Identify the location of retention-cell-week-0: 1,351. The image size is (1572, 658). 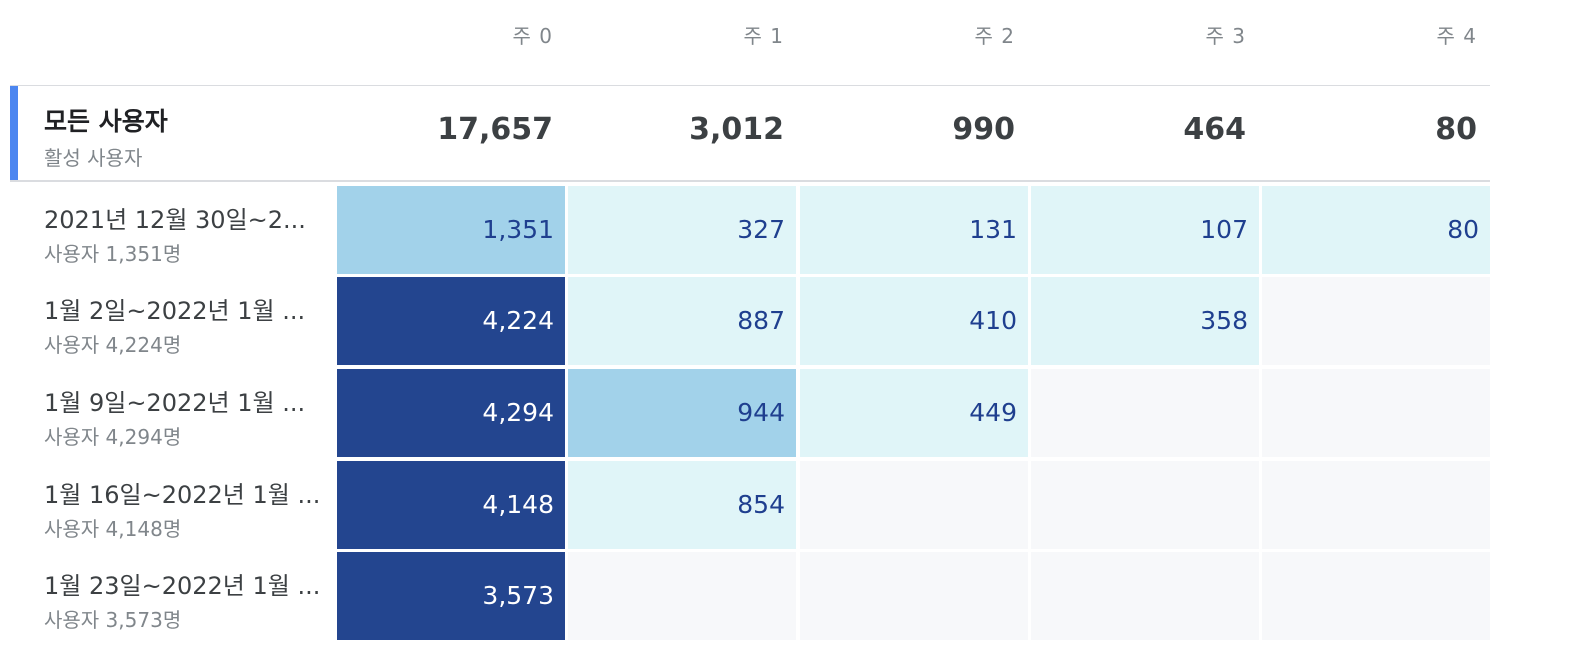
(451, 230).